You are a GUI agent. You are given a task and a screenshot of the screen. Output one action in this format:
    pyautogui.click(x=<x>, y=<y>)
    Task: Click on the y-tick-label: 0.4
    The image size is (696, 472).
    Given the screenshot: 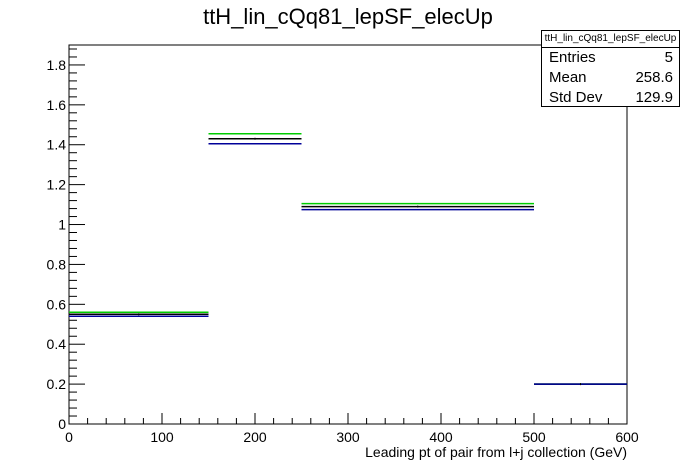 What is the action you would take?
    pyautogui.click(x=57, y=344)
    